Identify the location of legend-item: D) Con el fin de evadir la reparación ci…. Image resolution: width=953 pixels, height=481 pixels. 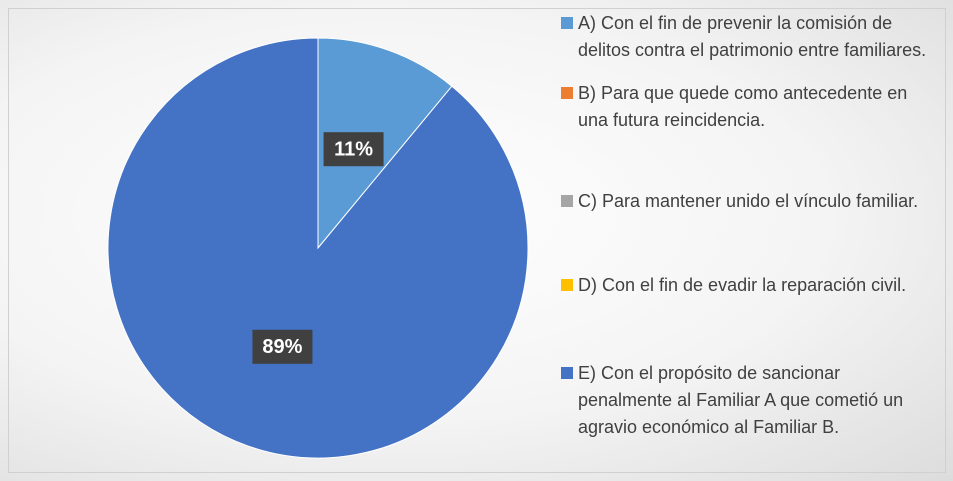
(747, 285).